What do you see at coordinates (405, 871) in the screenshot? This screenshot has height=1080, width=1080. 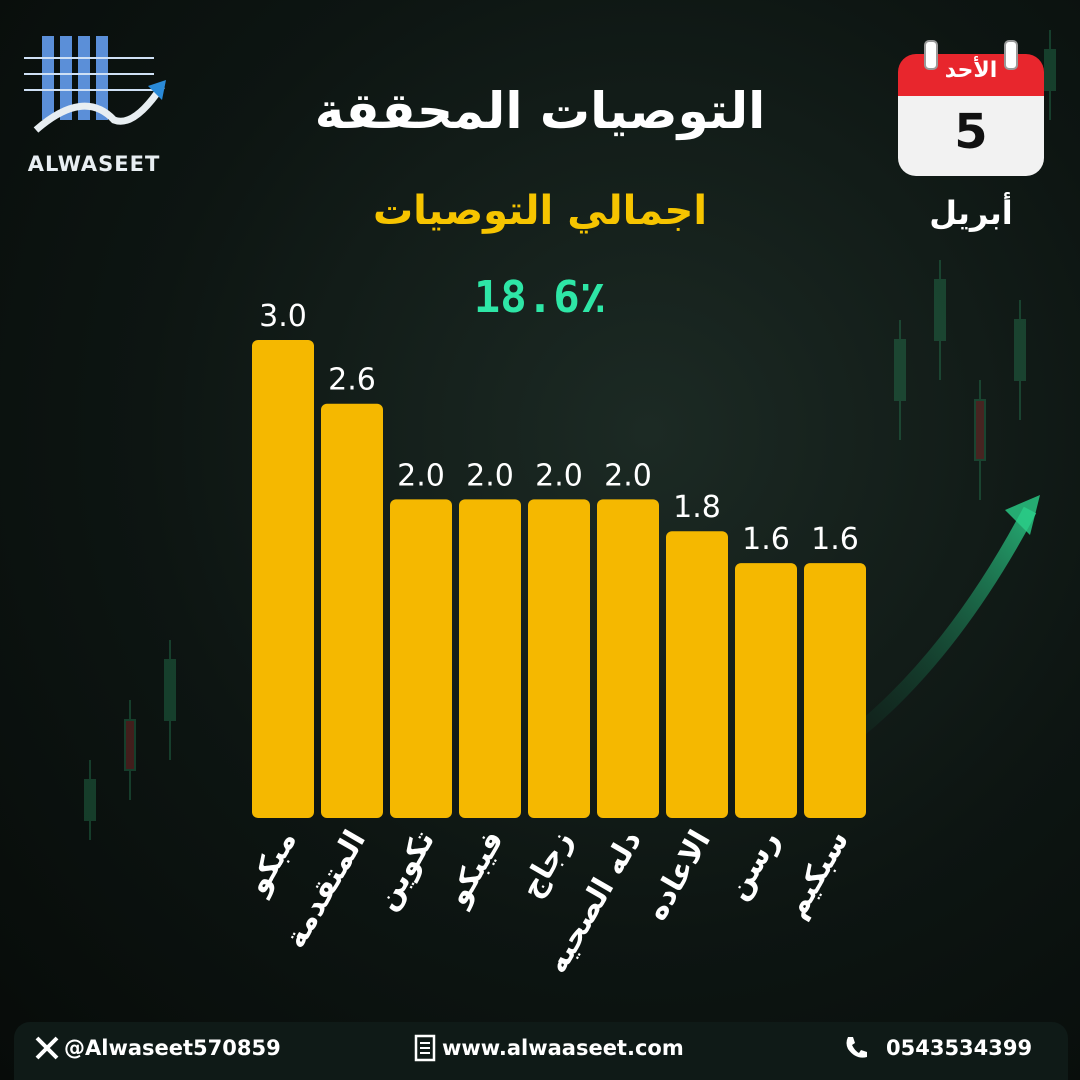 I see `category-label-2: تكوين` at bounding box center [405, 871].